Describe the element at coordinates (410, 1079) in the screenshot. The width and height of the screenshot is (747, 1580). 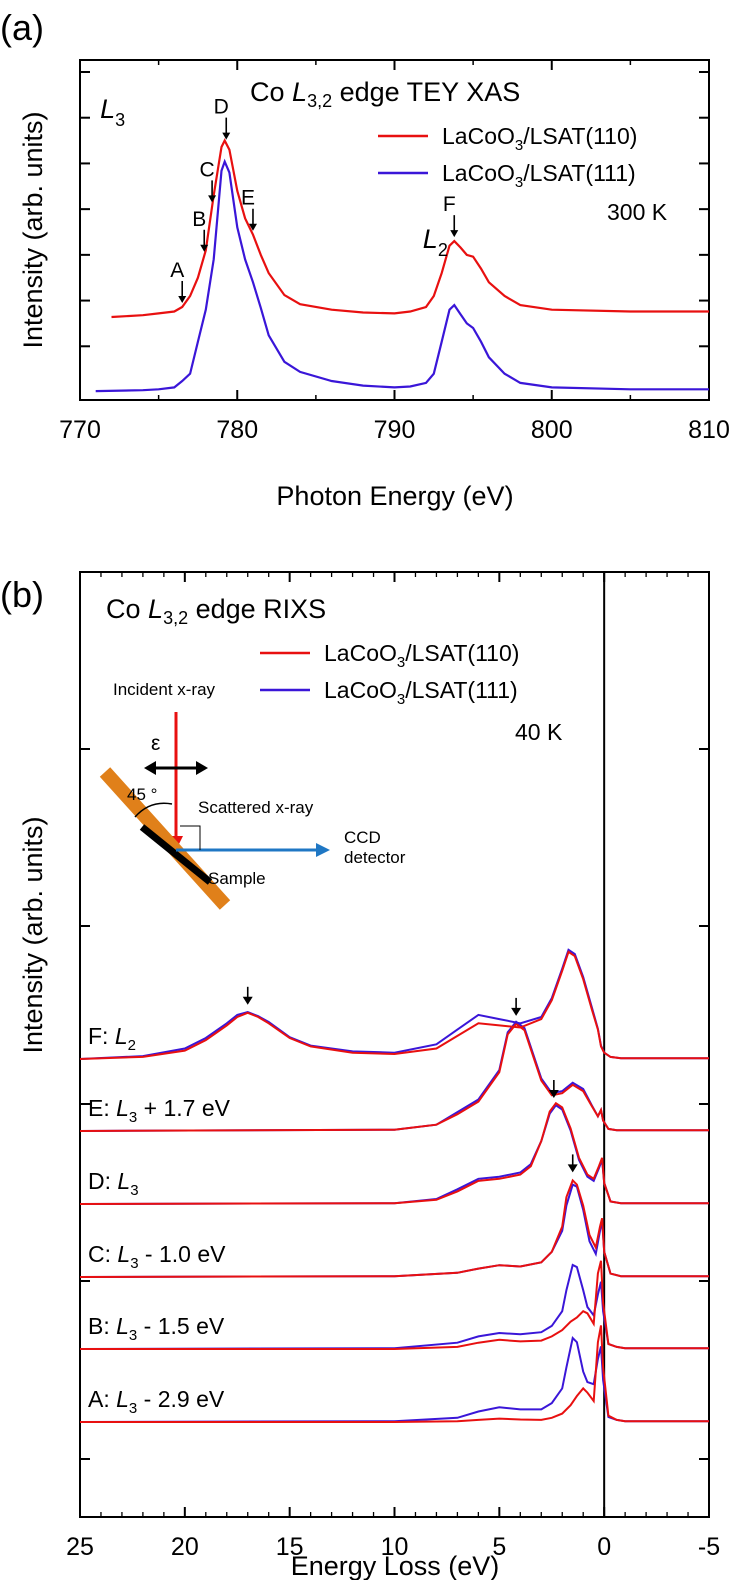
I see `rixs-peak-arrows` at that location.